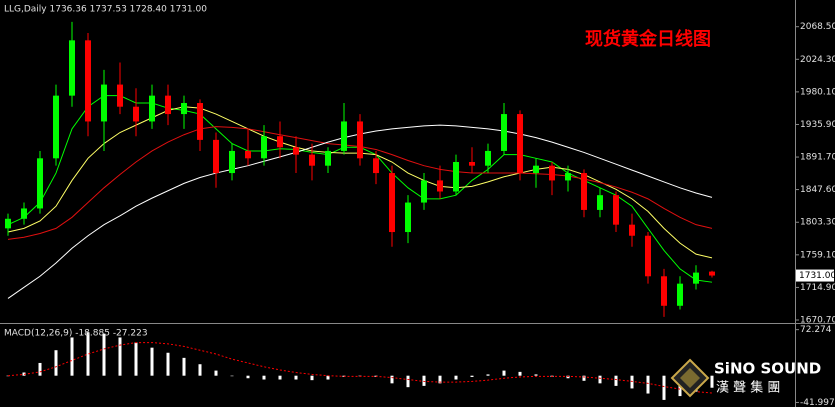  Describe the element at coordinates (817, 288) in the screenshot. I see `y-tick-label: 1714.90` at that location.